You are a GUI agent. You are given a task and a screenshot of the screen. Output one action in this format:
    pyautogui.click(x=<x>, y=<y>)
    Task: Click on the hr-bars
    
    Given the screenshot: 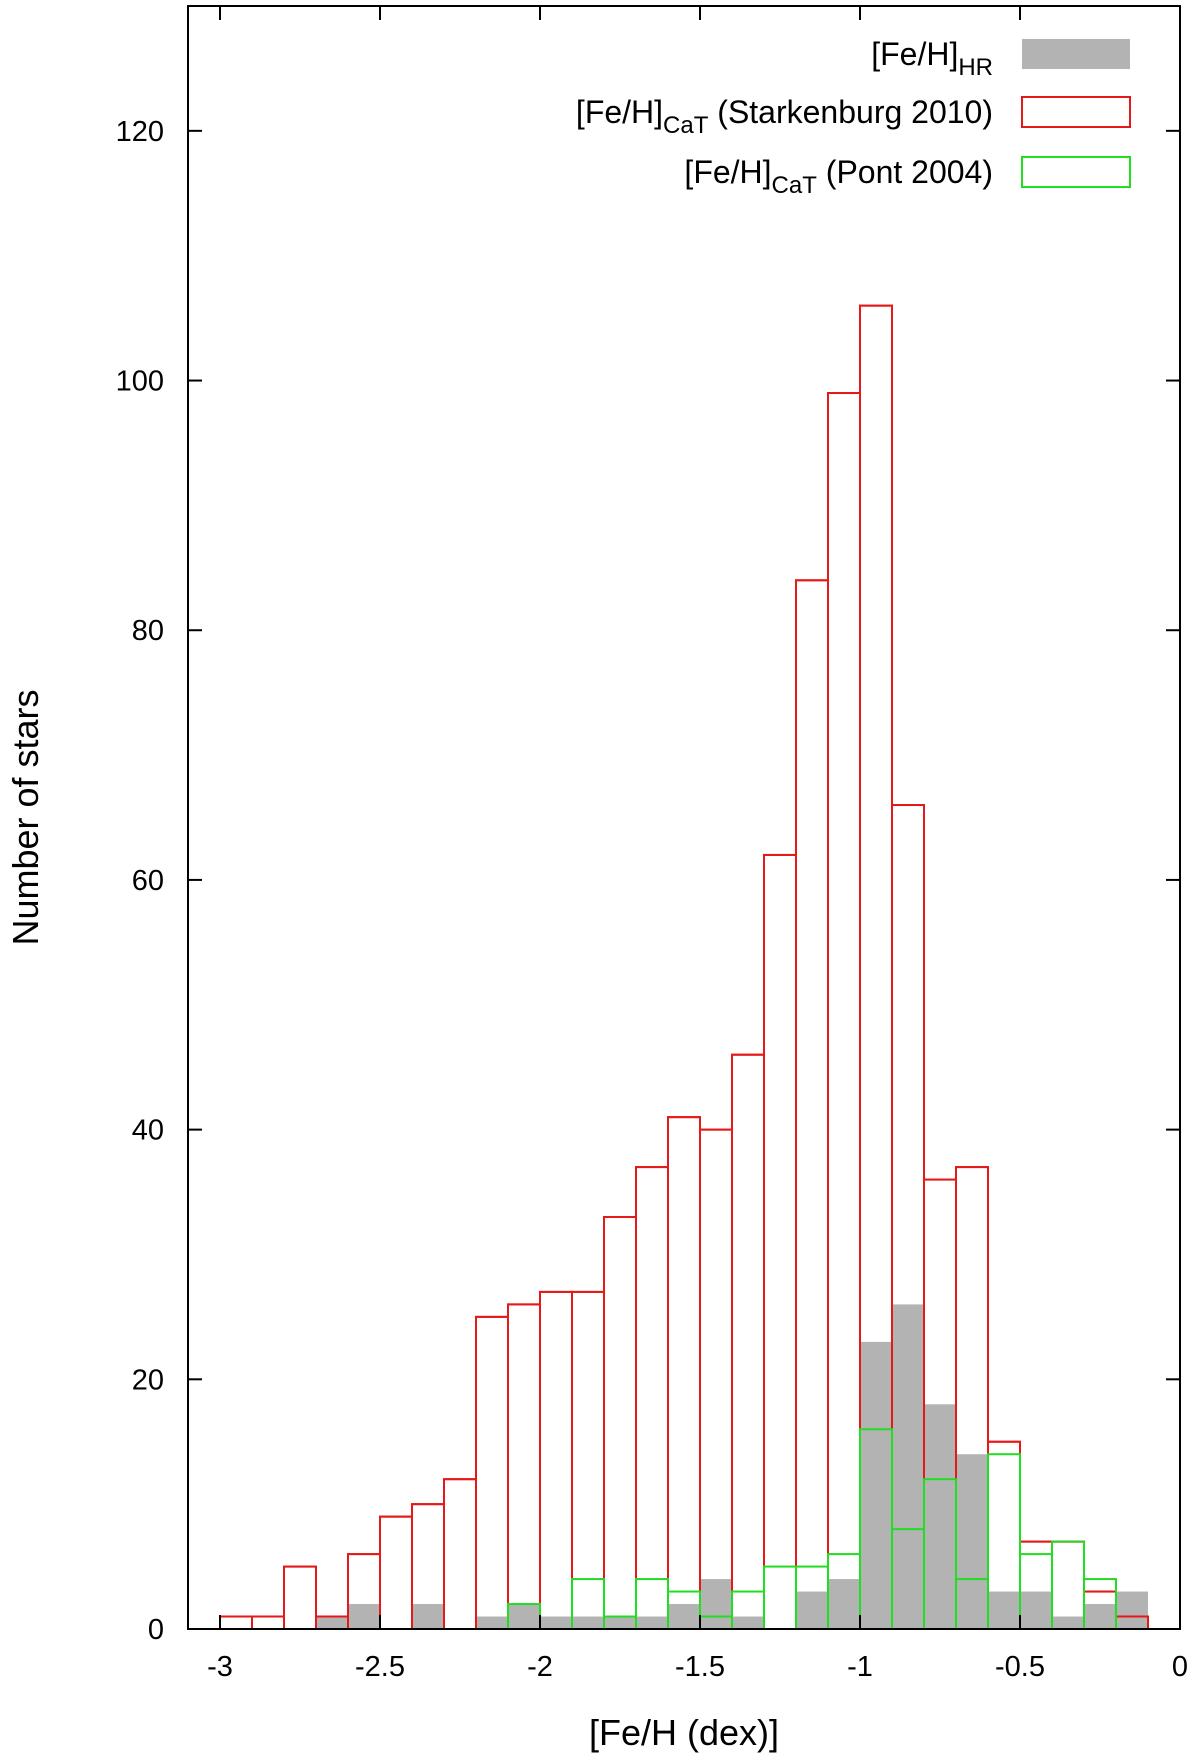 What is the action you would take?
    pyautogui.click(x=732, y=1466)
    